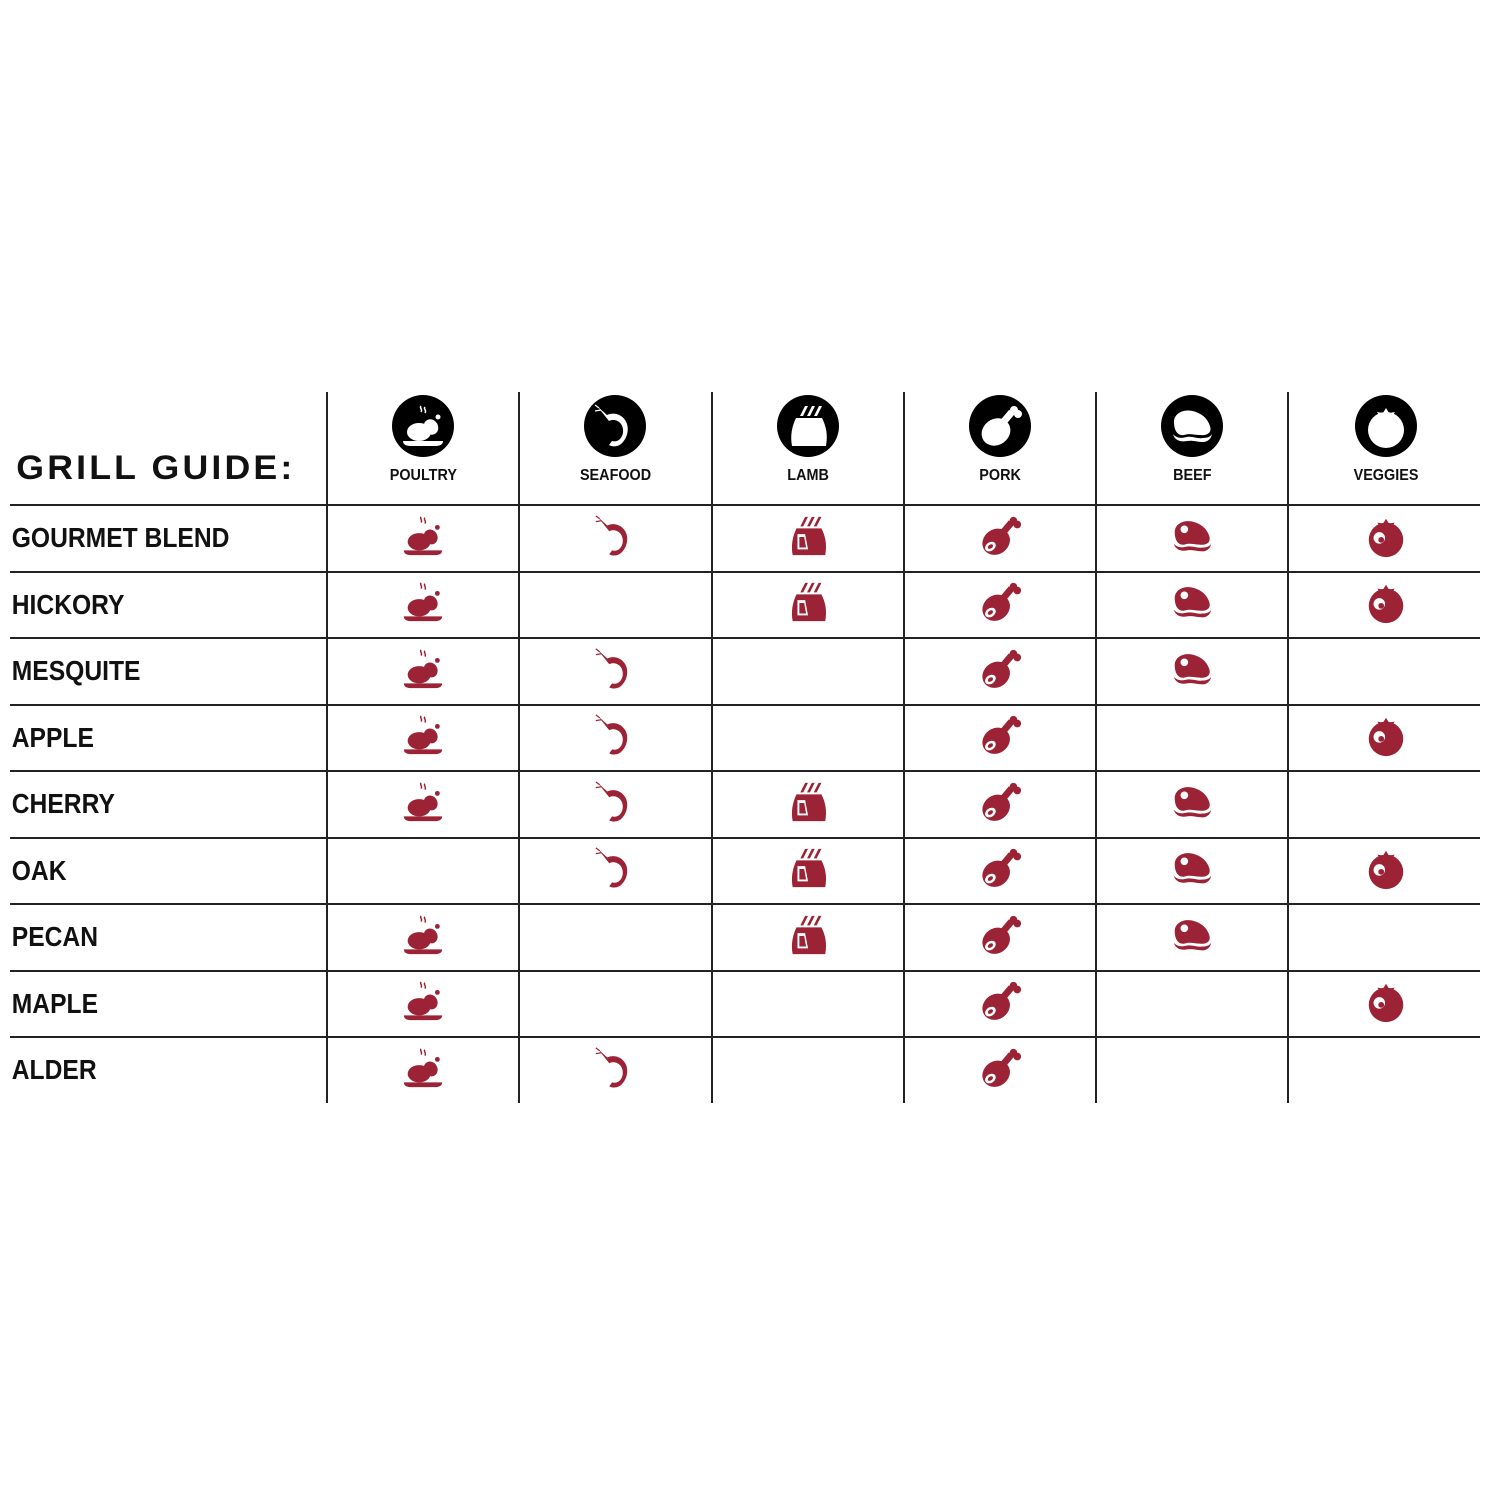 The image size is (1500, 1500). Describe the element at coordinates (616, 448) in the screenshot. I see `column-header: SEAFOOD` at that location.